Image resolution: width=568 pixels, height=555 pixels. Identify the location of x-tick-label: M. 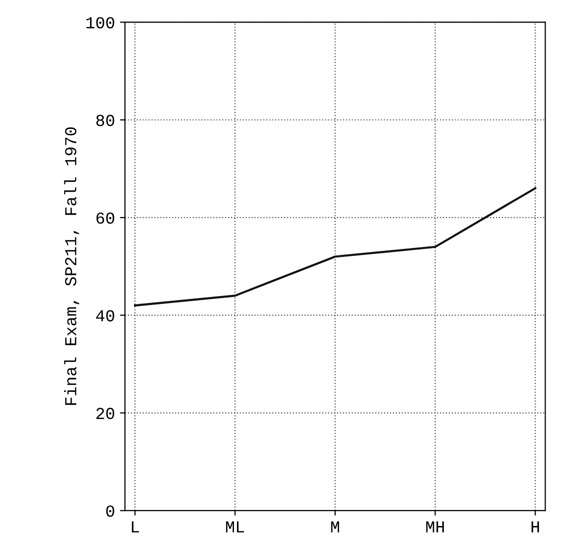
(335, 526).